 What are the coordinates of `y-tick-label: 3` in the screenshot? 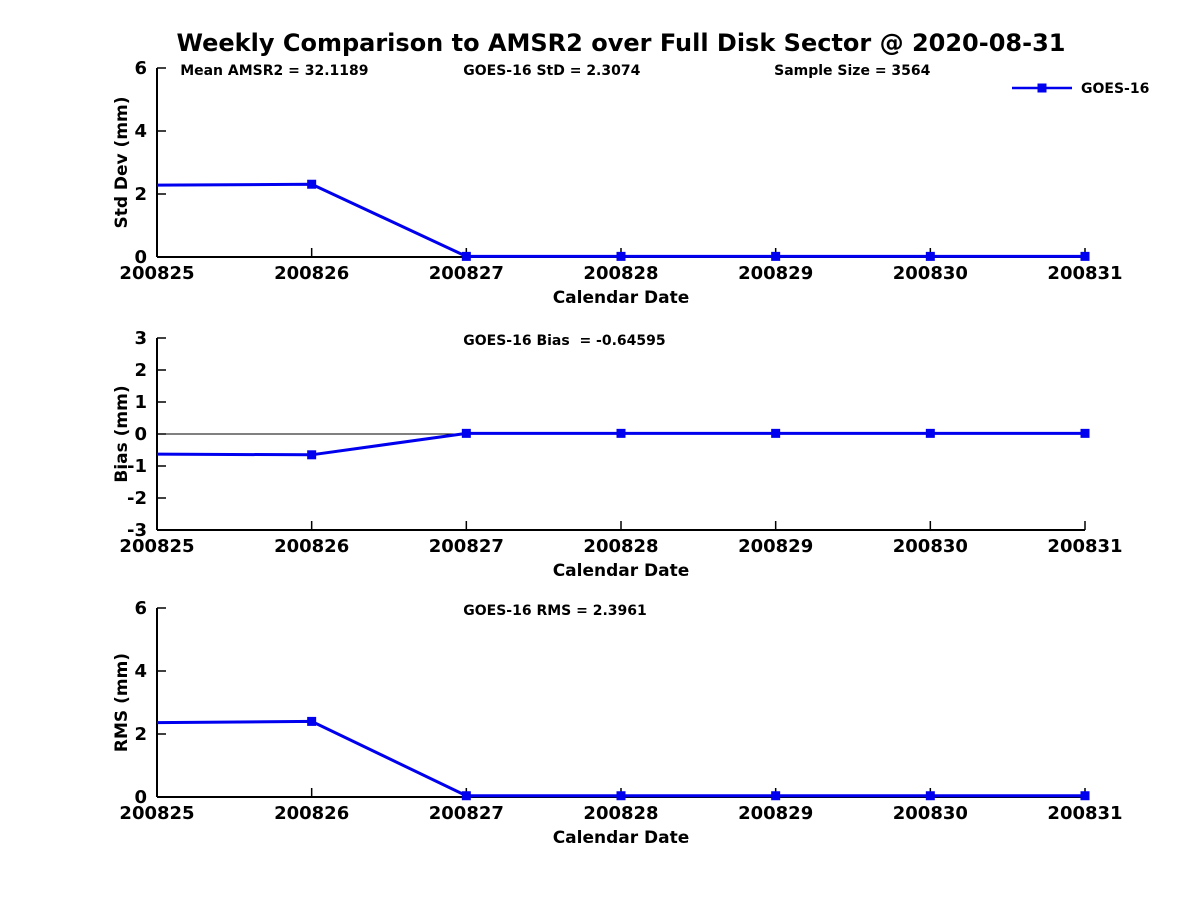 It's located at (140, 338).